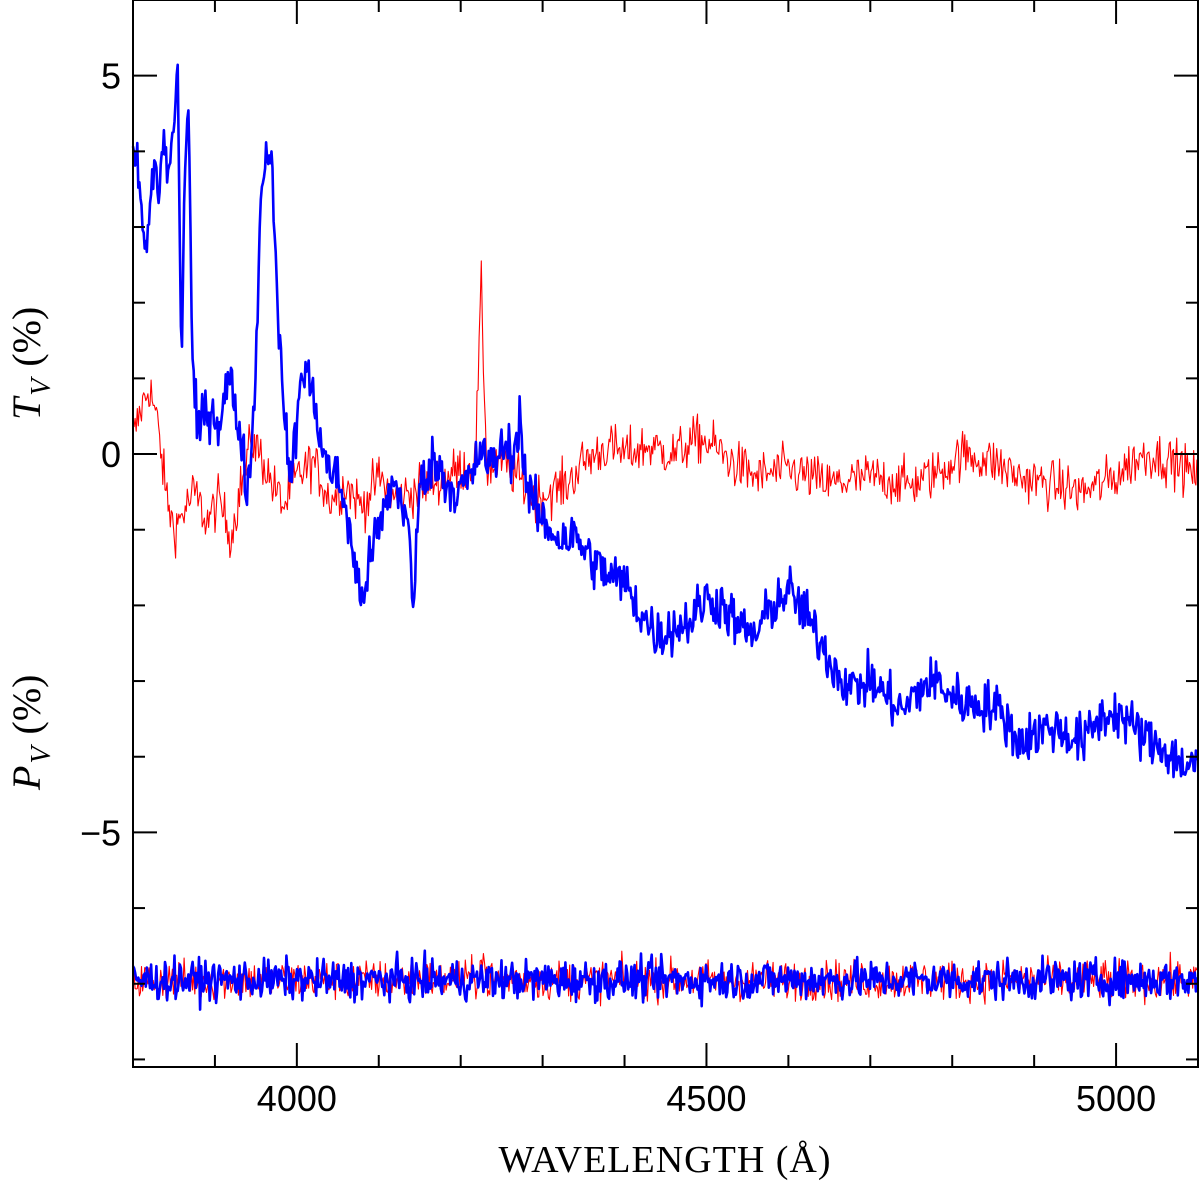  What do you see at coordinates (706, 1098) in the screenshot?
I see `x-tick-label: 4500` at bounding box center [706, 1098].